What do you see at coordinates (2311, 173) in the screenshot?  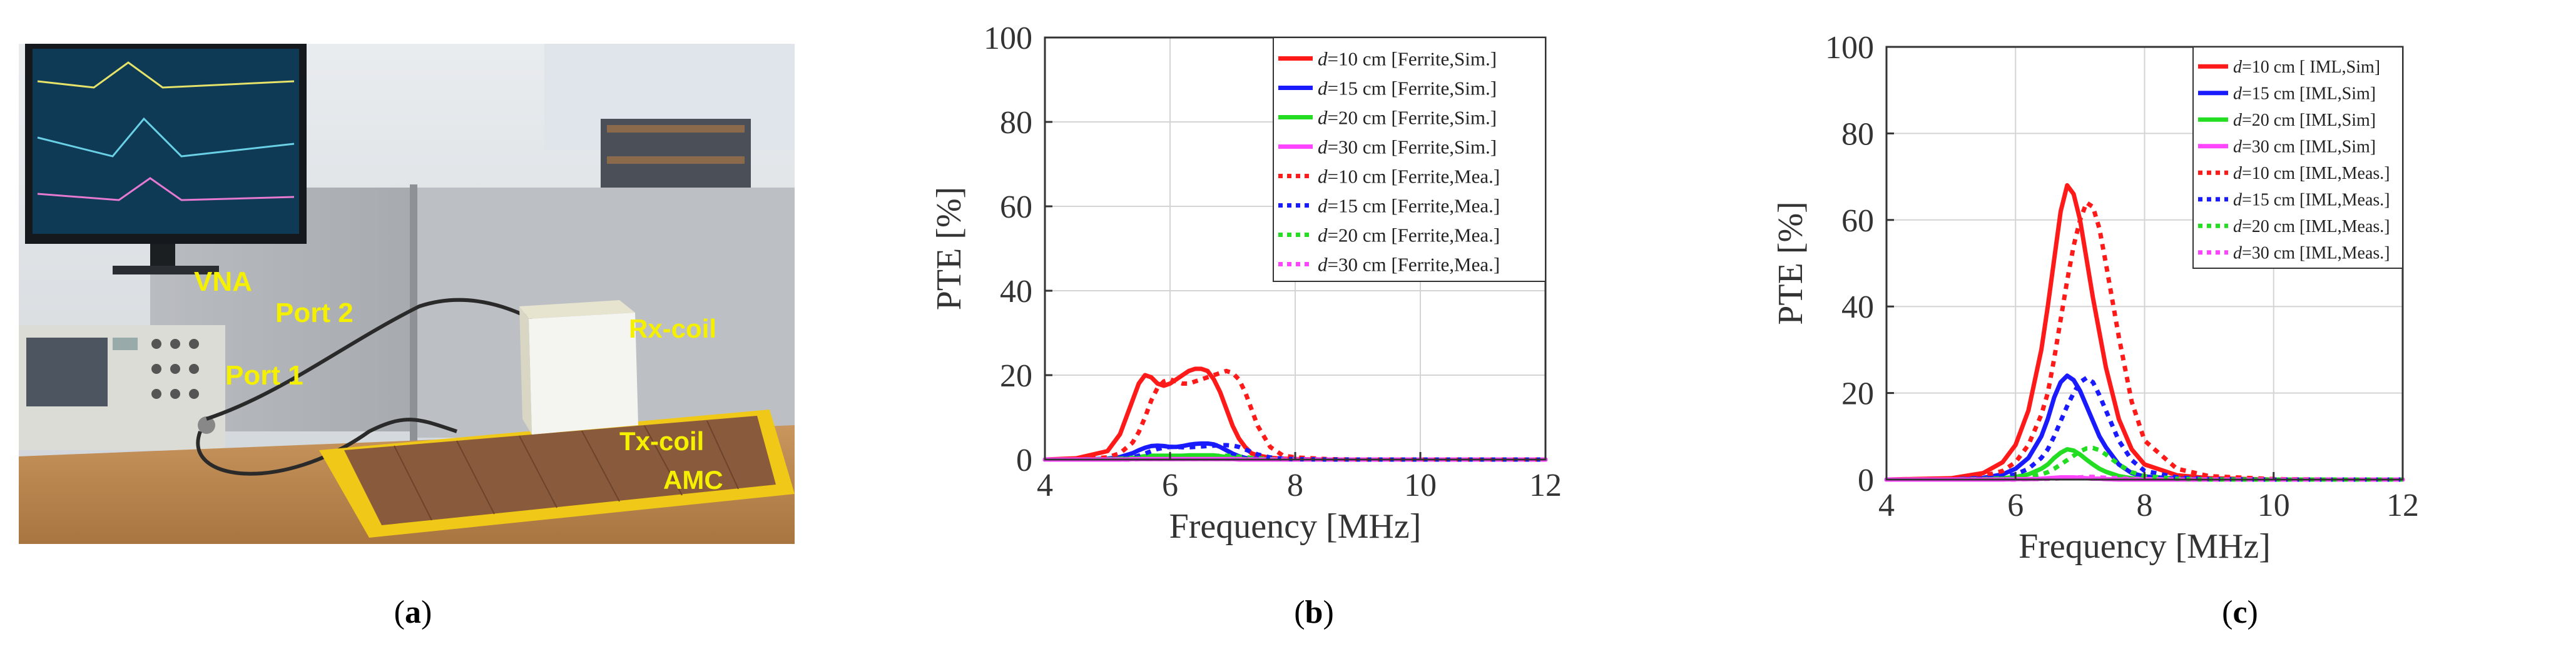 I see `legend-entry-5: d=10 cm [IML,Meas.]` at bounding box center [2311, 173].